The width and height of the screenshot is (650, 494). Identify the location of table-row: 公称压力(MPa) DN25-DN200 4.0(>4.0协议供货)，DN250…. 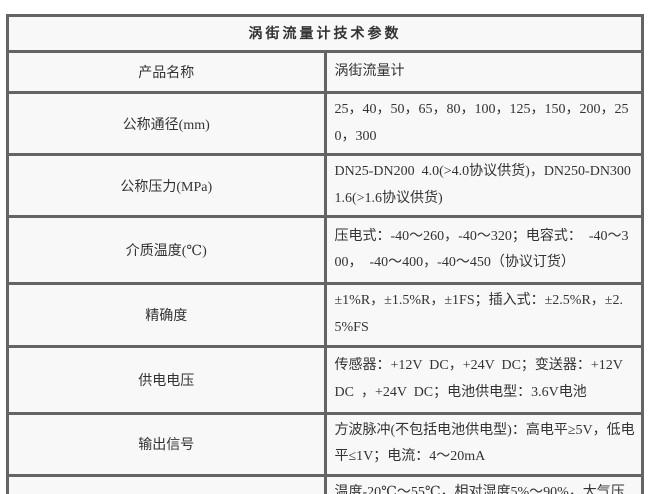
(325, 186).